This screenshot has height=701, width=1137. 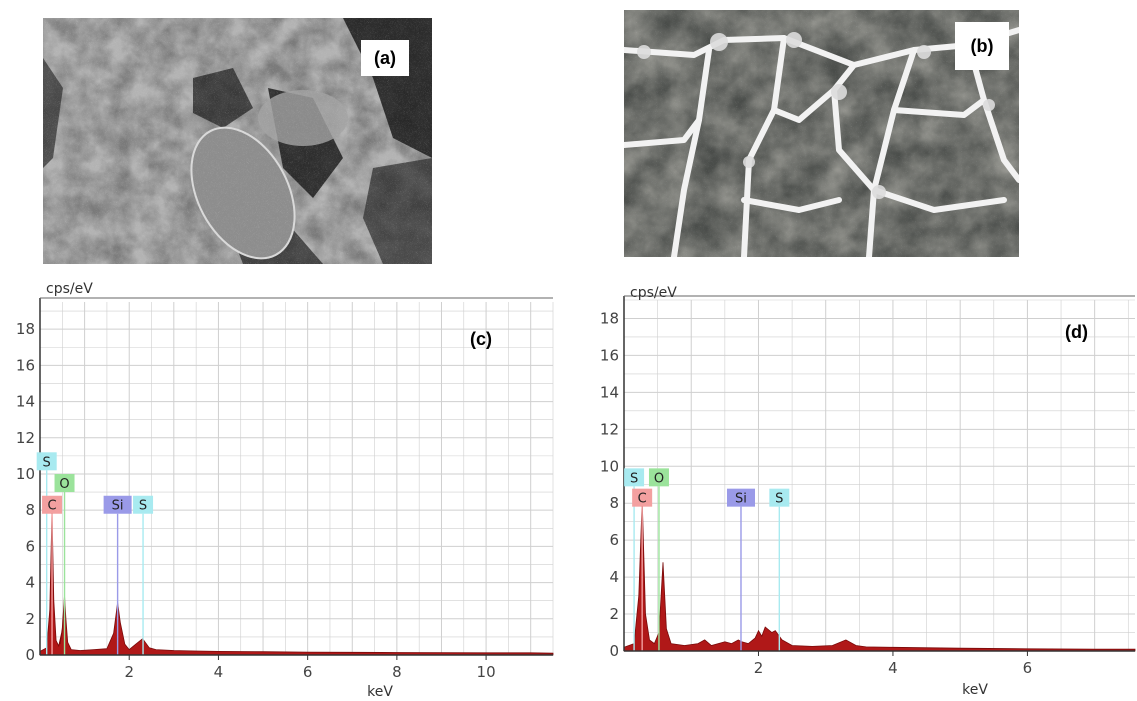 I want to click on d-element-label: Si, so click(x=741, y=499).